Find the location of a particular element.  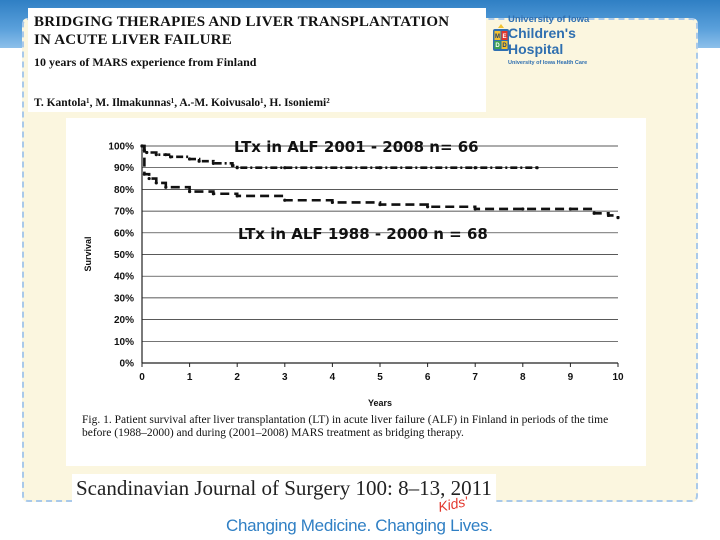

x-tick-label: 4 is located at coordinates (333, 377).